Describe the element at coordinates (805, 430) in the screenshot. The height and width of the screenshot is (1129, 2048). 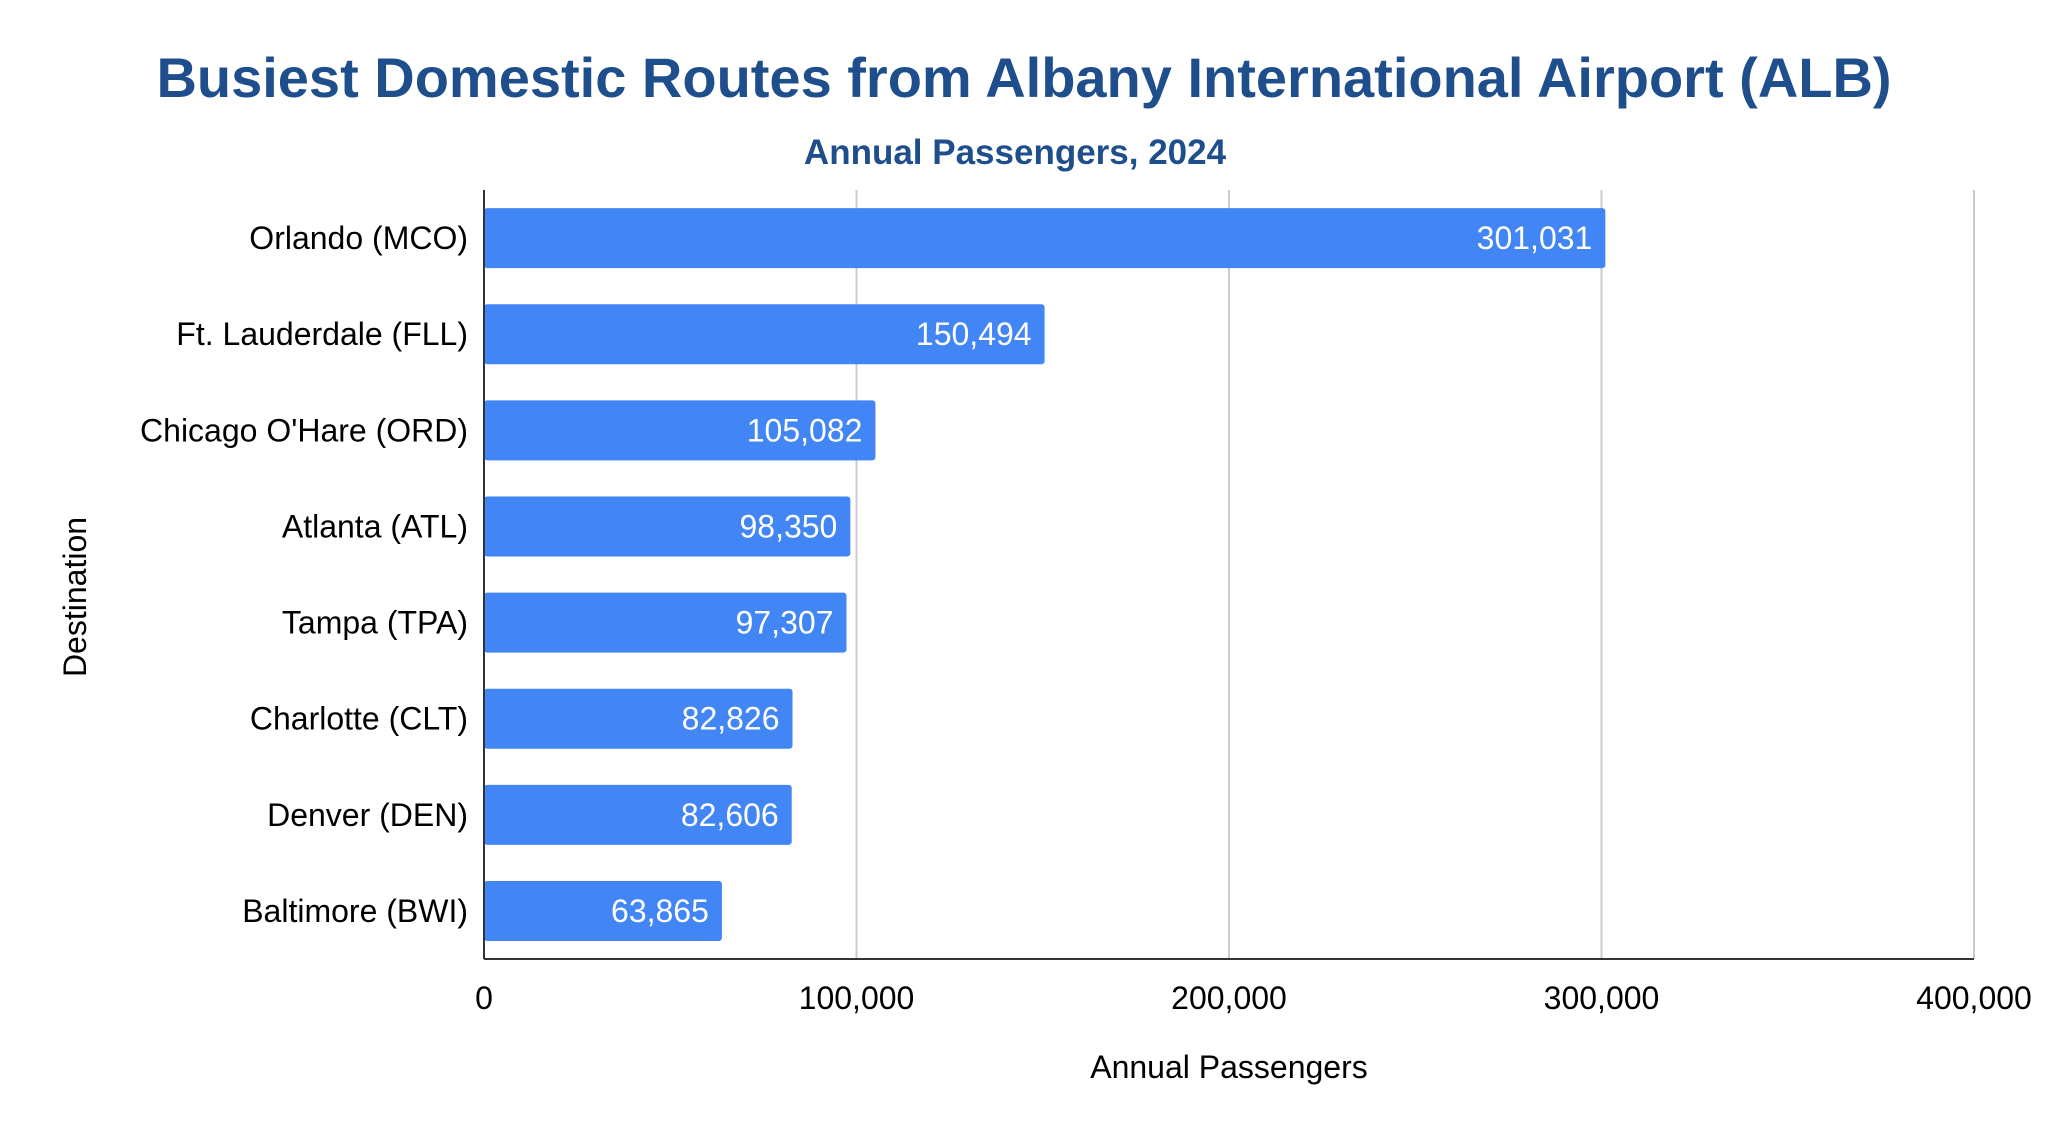
I see `data-label: 105,082` at that location.